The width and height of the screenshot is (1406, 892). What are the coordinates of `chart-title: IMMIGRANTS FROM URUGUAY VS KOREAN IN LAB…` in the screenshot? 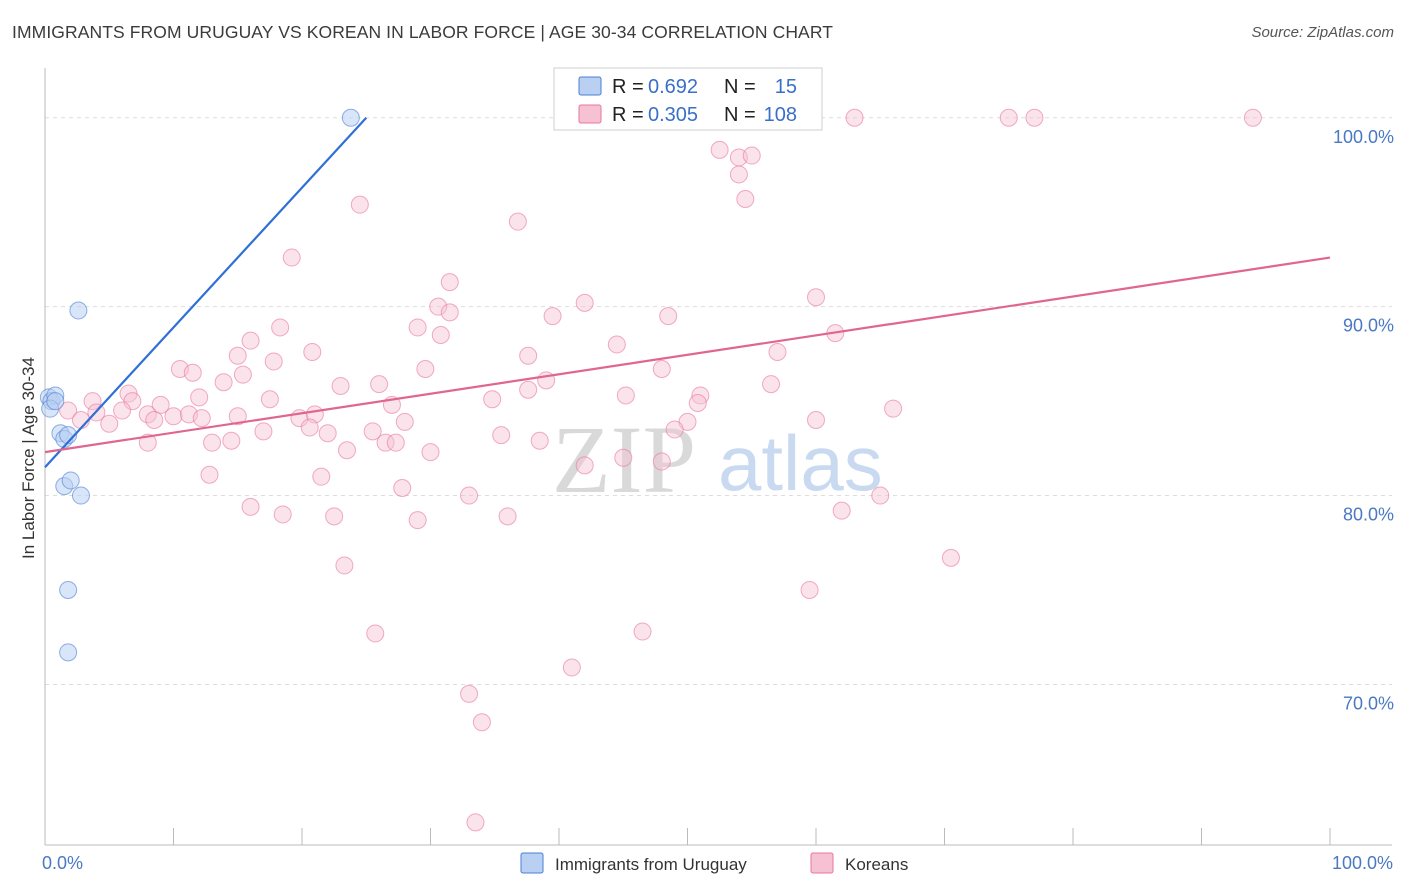 It's located at (423, 32).